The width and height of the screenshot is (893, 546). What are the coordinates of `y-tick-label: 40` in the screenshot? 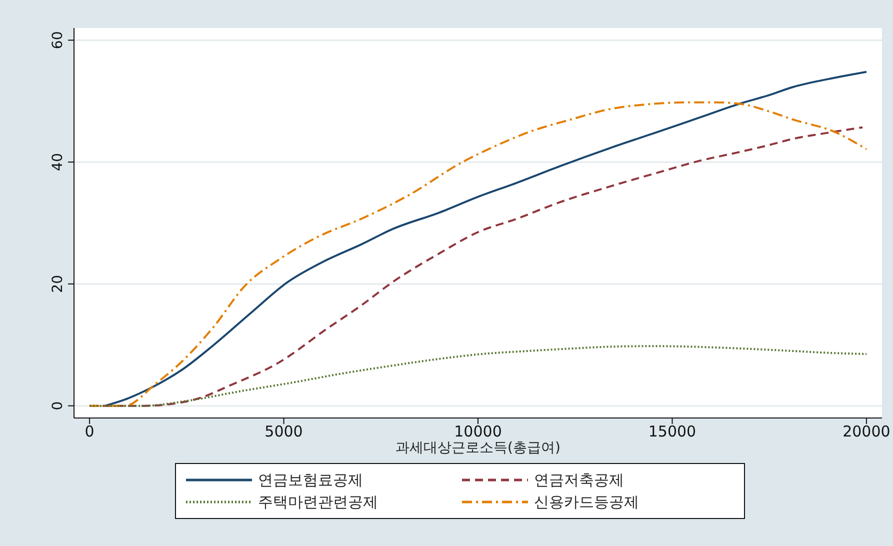 It's located at (58, 162).